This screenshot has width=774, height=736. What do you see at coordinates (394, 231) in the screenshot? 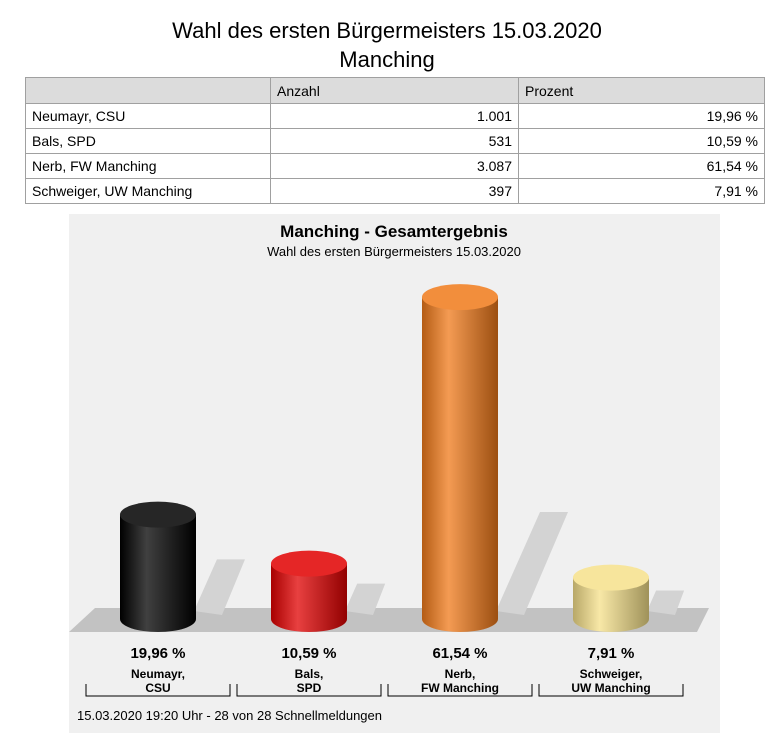
I see `chart-title: Manching - Gesamtergebnis` at bounding box center [394, 231].